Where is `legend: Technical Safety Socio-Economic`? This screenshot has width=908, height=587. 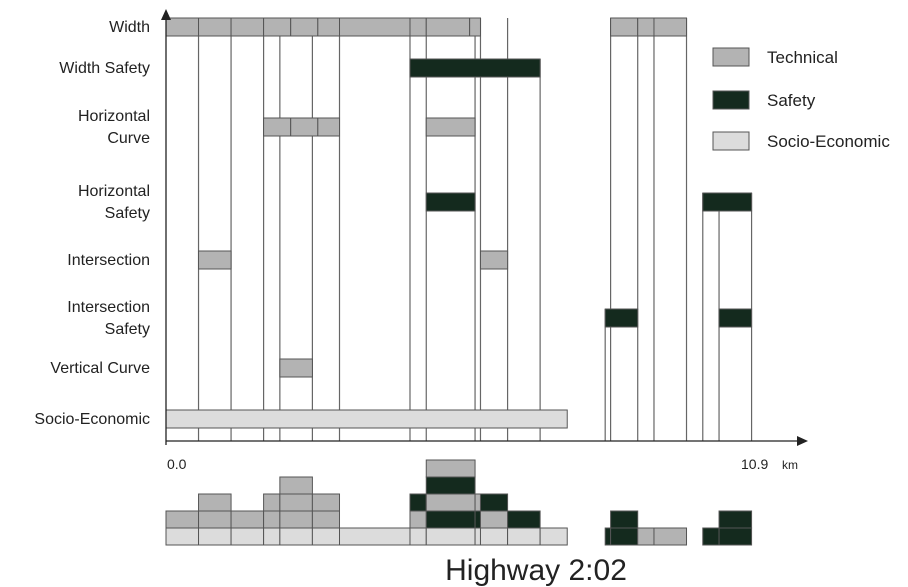
legend: Technical Safety Socio-Economic is located at coordinates (801, 99).